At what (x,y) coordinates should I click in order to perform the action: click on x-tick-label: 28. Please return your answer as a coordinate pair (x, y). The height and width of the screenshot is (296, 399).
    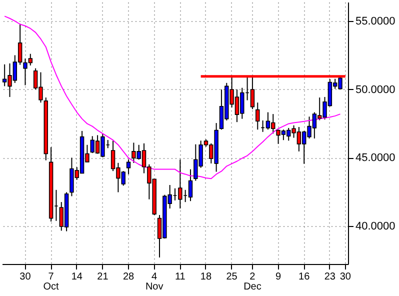
    Looking at the image, I should click on (128, 277).